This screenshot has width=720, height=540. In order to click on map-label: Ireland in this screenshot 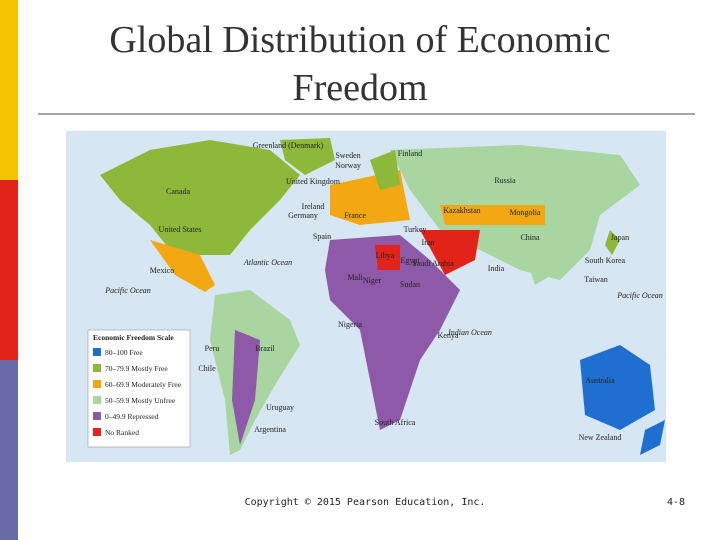, I will do `click(313, 206)`.